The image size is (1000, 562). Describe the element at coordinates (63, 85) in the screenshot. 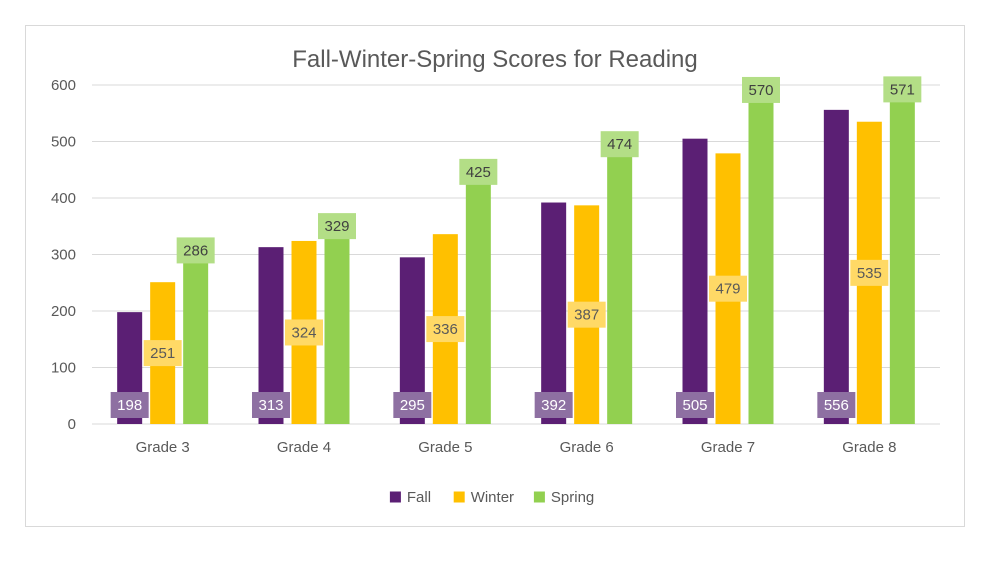

I see `y-tick-label: 600` at that location.